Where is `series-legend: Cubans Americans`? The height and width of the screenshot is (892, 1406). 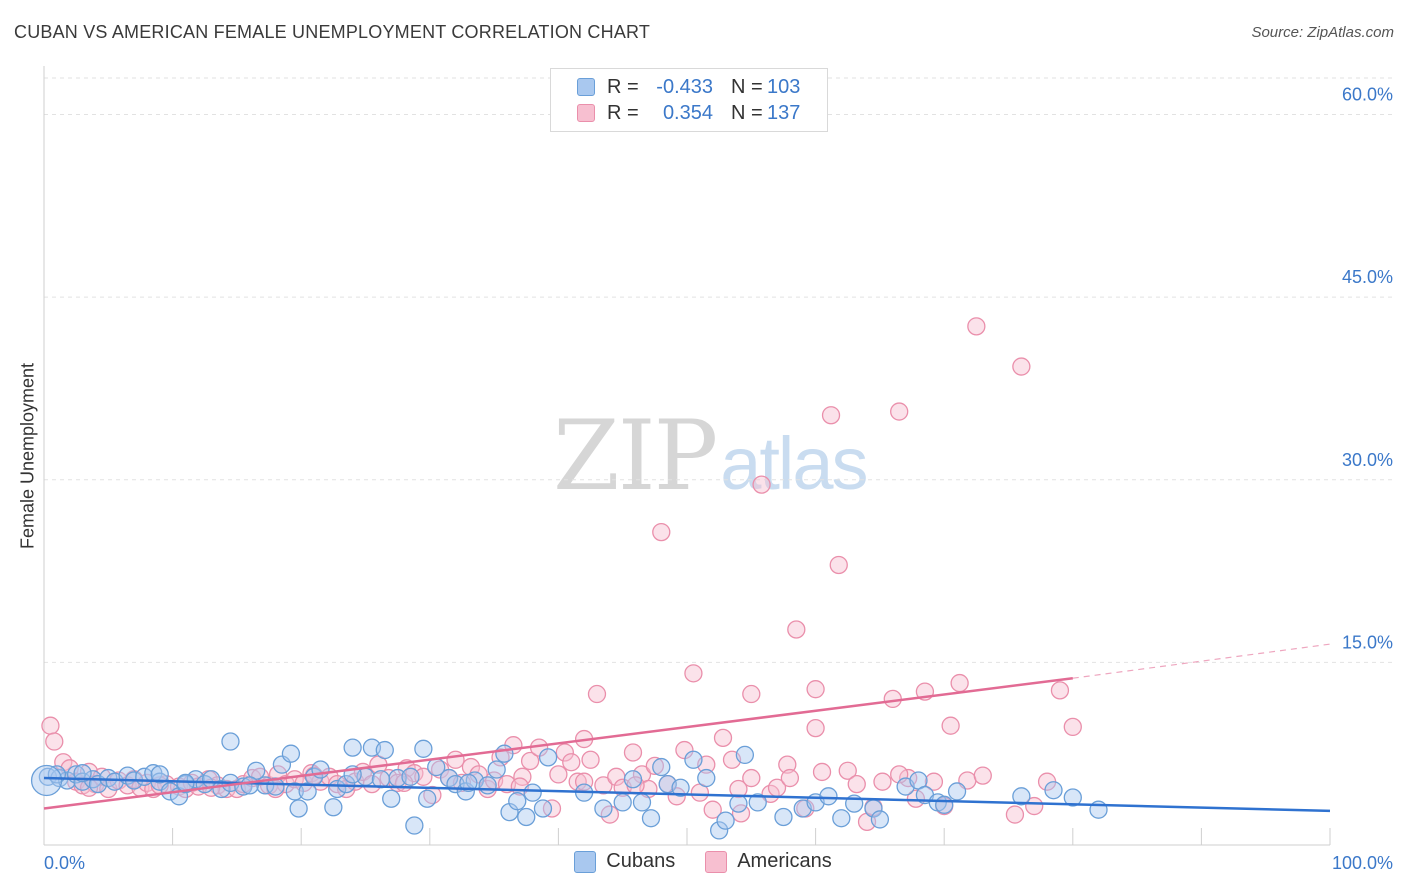 series-legend: Cubans Americans is located at coordinates (703, 861).